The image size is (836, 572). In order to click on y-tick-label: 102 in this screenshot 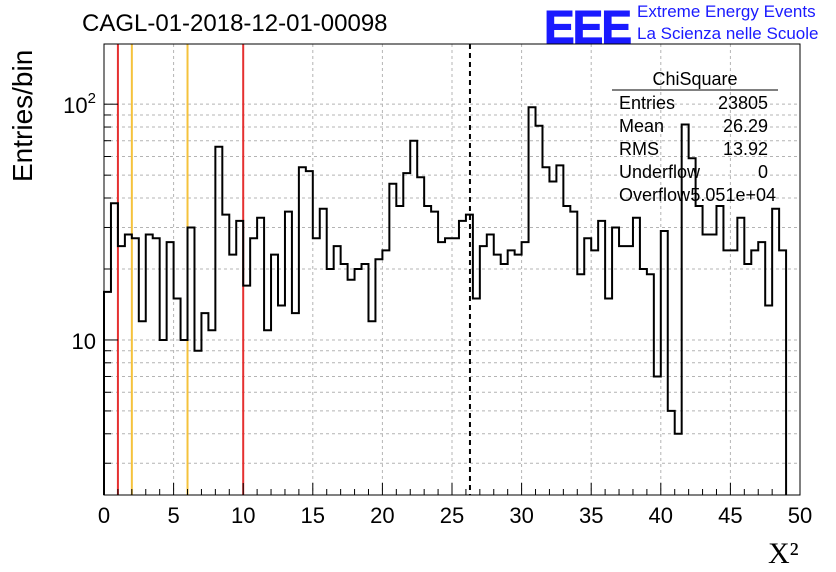, I will do `click(79, 104)`.